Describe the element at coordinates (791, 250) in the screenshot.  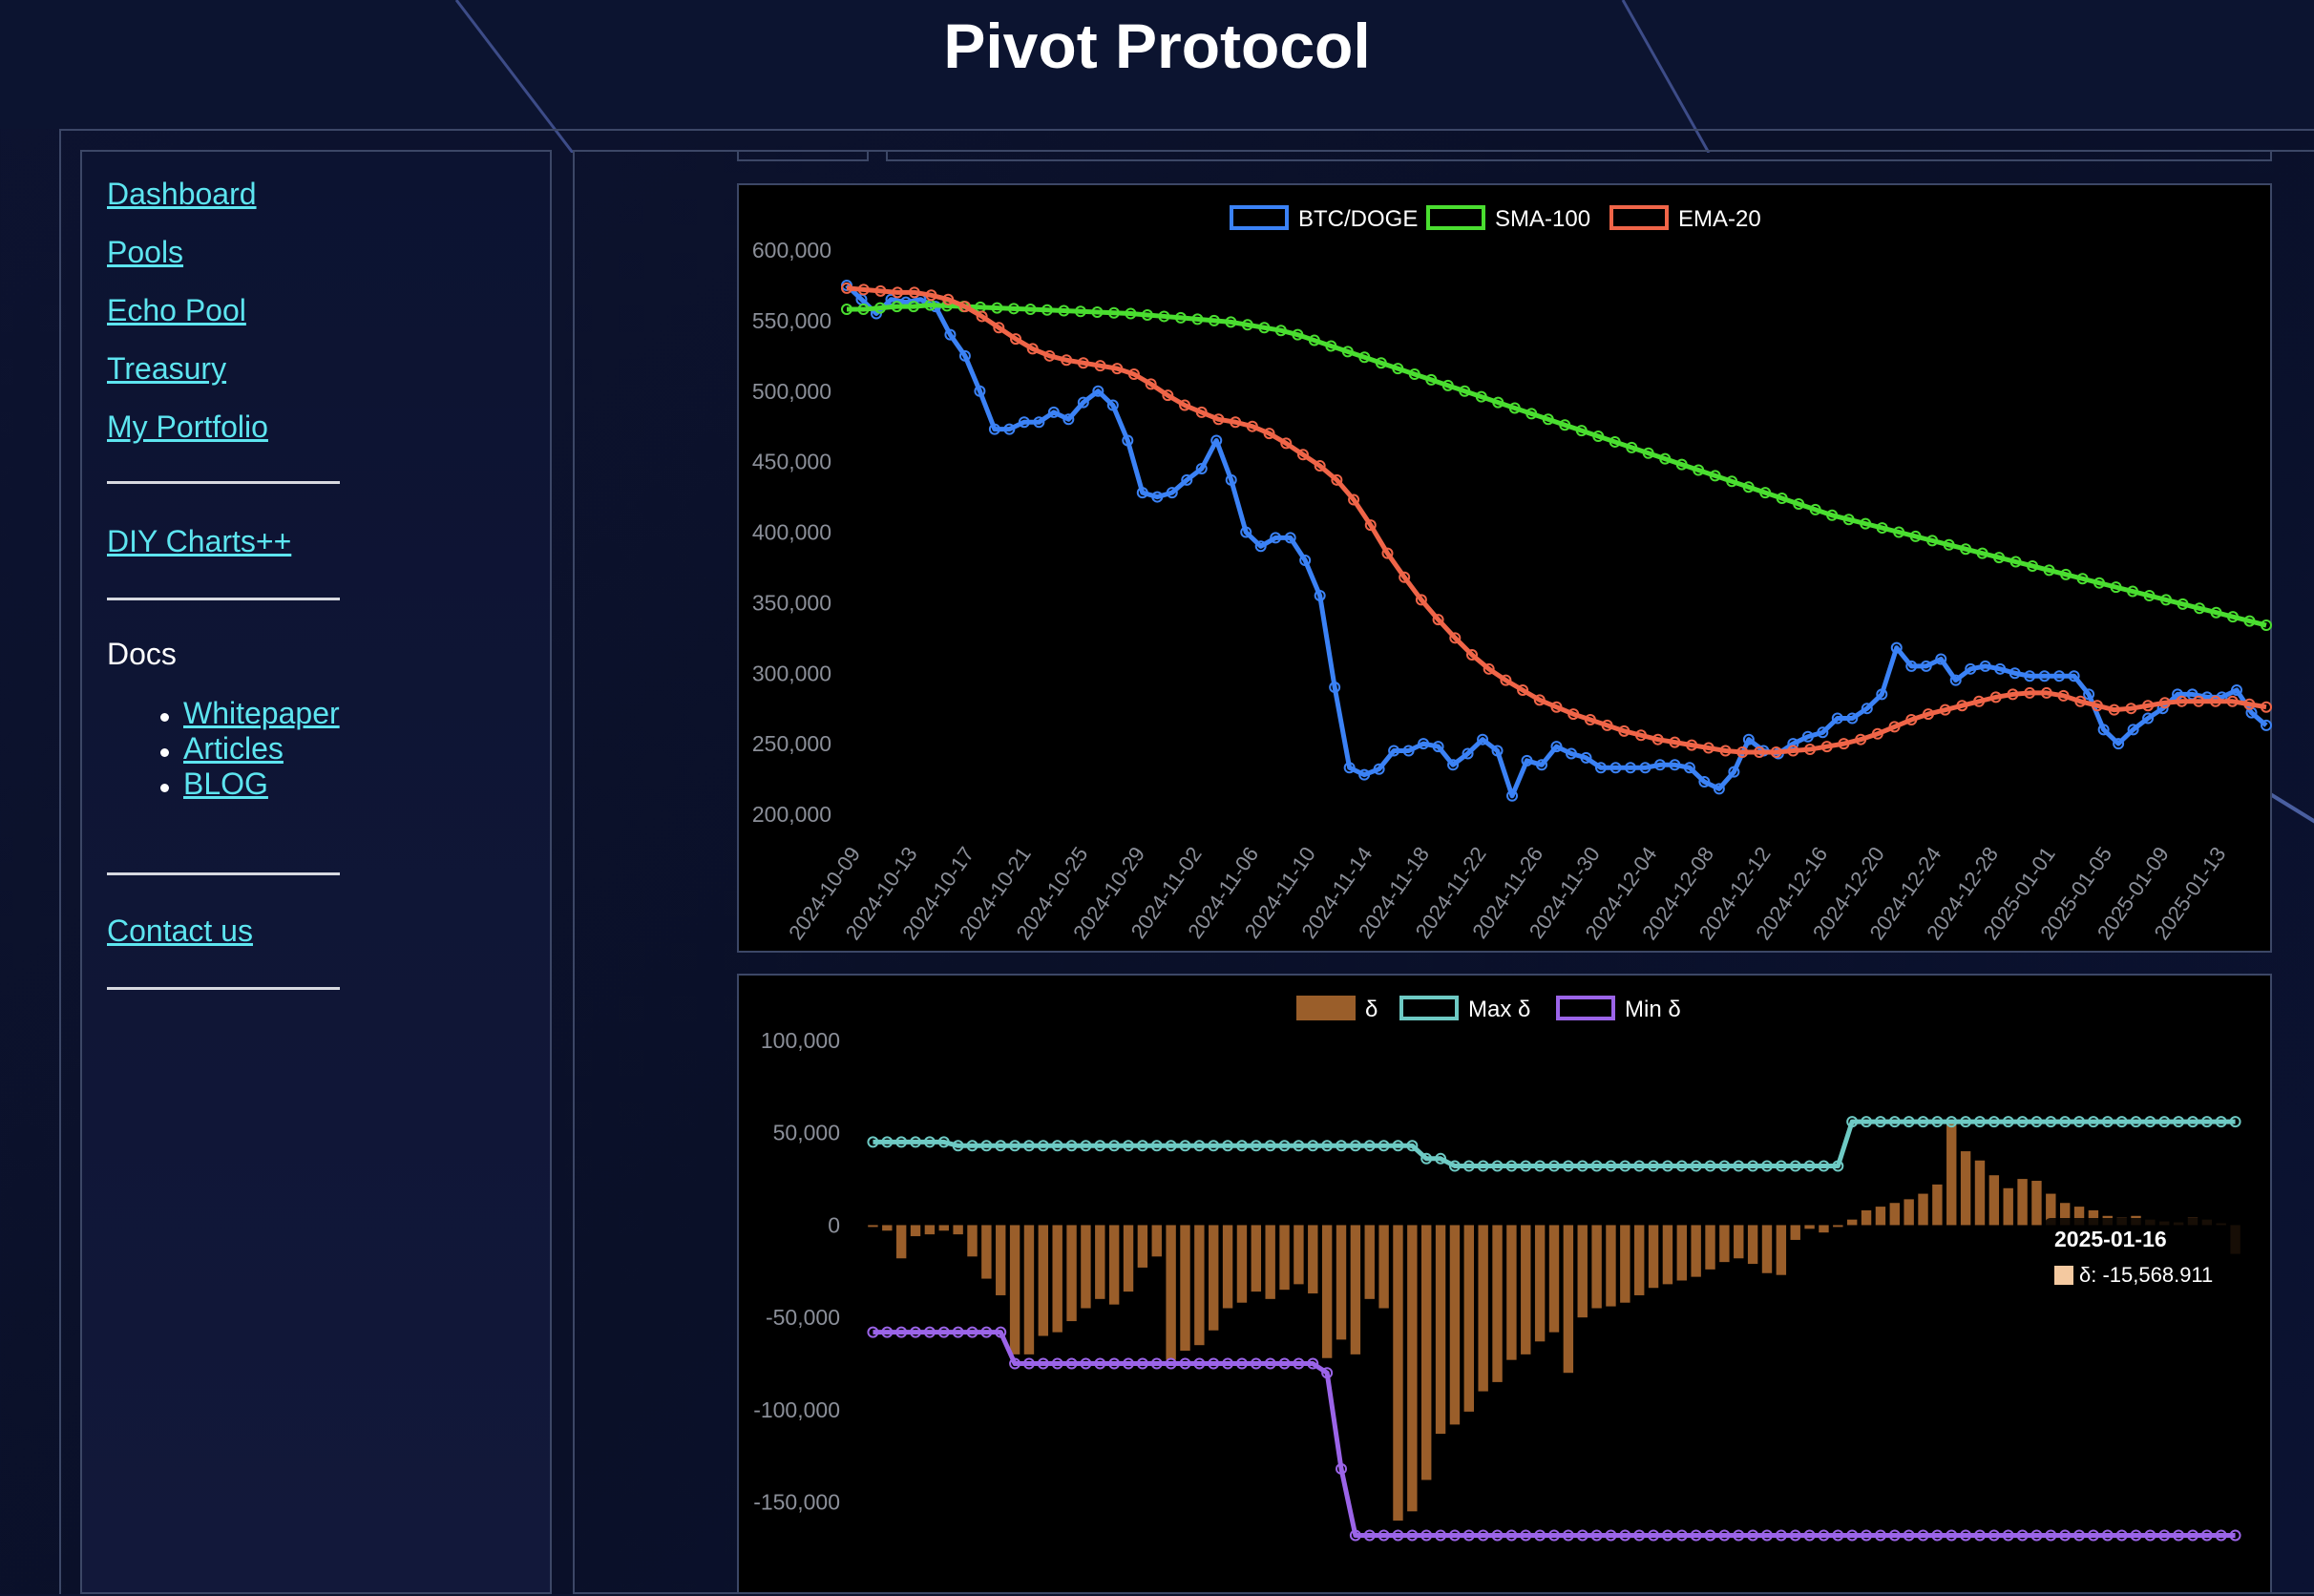
I see `y-tick-label: 600,000` at that location.